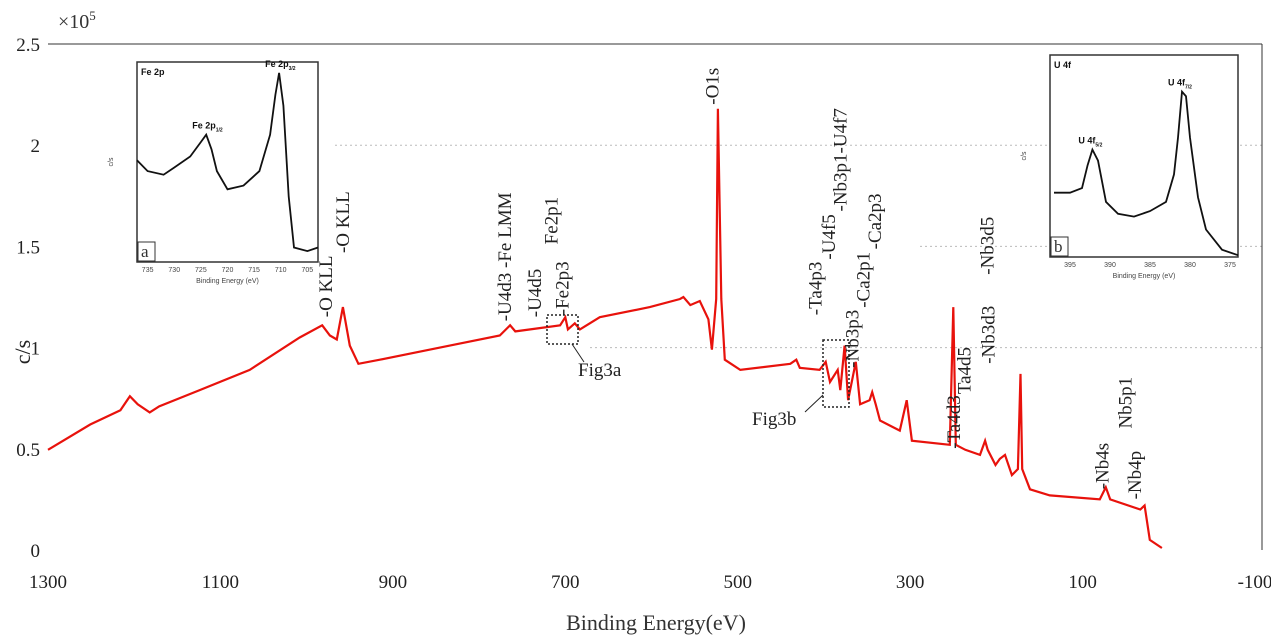  I want to click on y-tick-label: 2.5, so click(28, 45).